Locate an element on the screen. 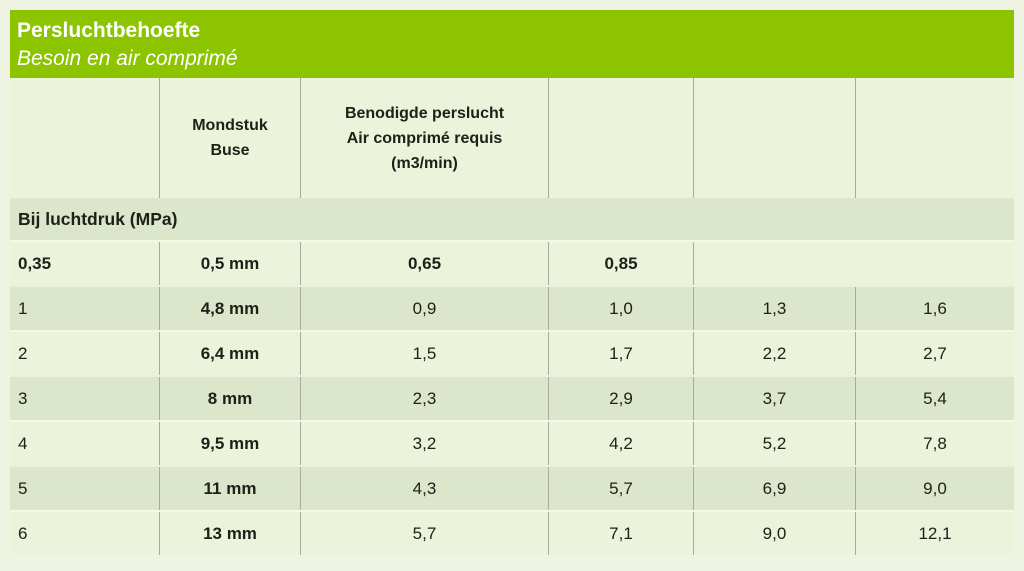  value-cell: 0,85 is located at coordinates (620, 263).